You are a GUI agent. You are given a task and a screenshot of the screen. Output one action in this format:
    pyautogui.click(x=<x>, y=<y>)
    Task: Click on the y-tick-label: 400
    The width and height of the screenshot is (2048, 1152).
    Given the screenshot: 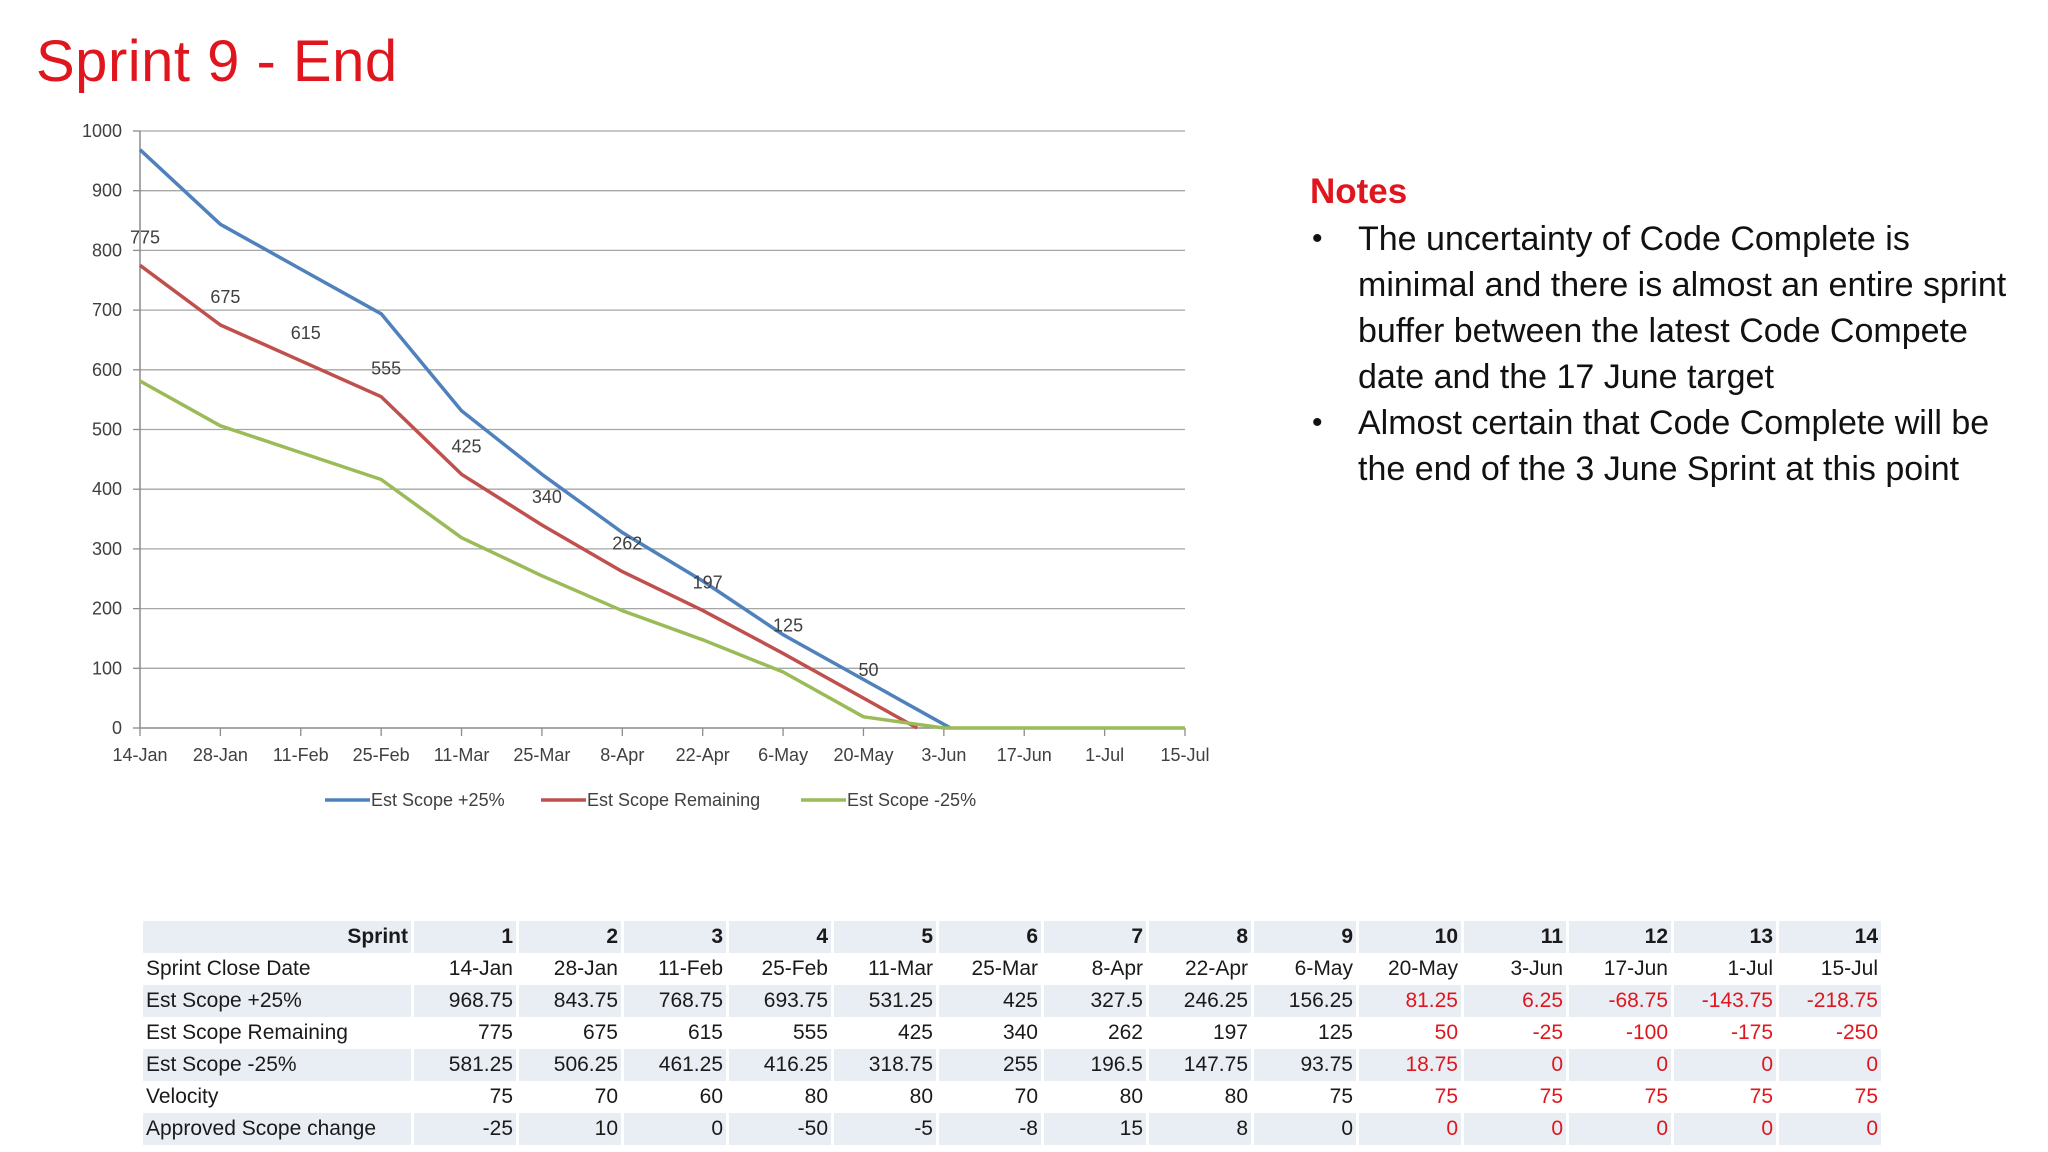 What is the action you would take?
    pyautogui.click(x=107, y=489)
    